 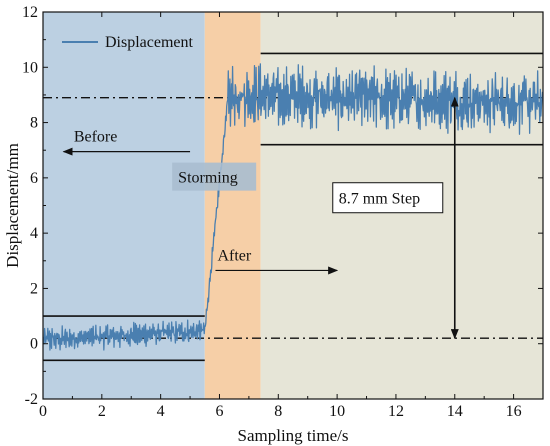 I want to click on y-tick-label: -2, so click(x=31, y=399).